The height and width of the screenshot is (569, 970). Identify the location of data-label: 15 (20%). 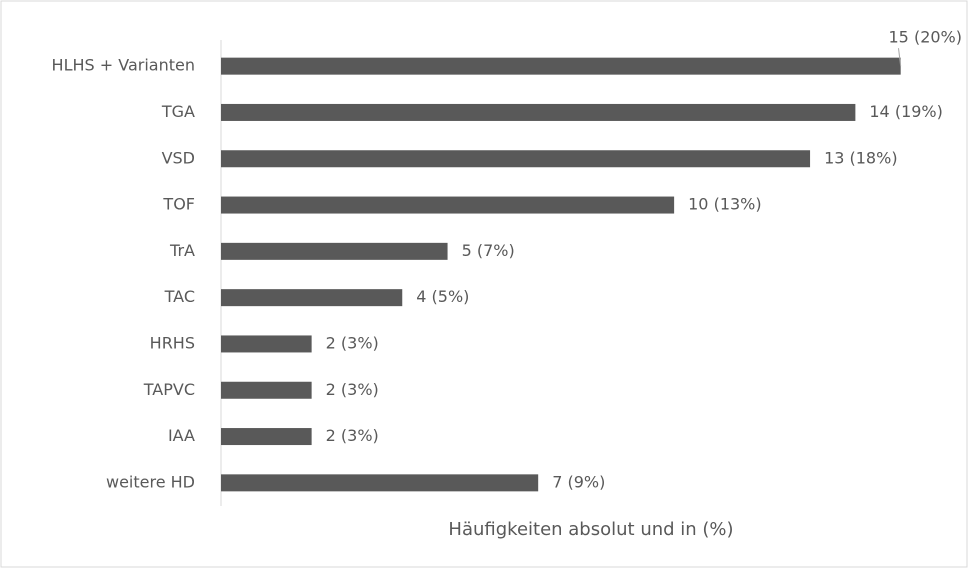
(926, 37).